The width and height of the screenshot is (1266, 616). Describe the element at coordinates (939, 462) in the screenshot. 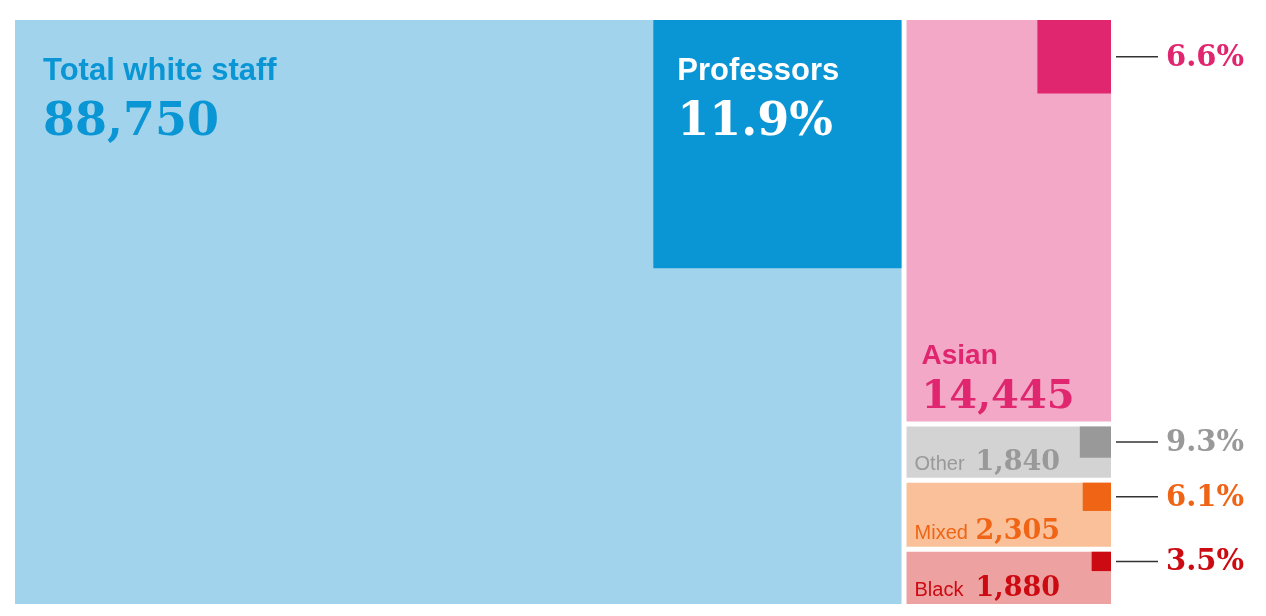

I see `category-label: Other` at that location.